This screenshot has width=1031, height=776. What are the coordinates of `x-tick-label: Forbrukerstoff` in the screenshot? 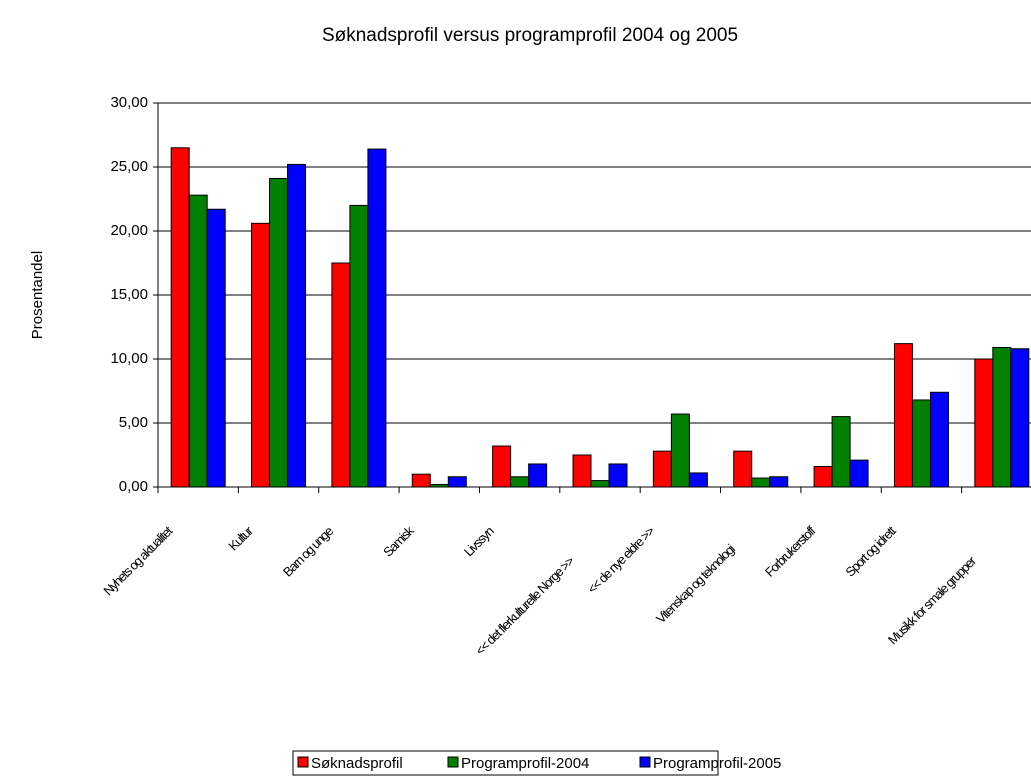 It's located at (790, 551).